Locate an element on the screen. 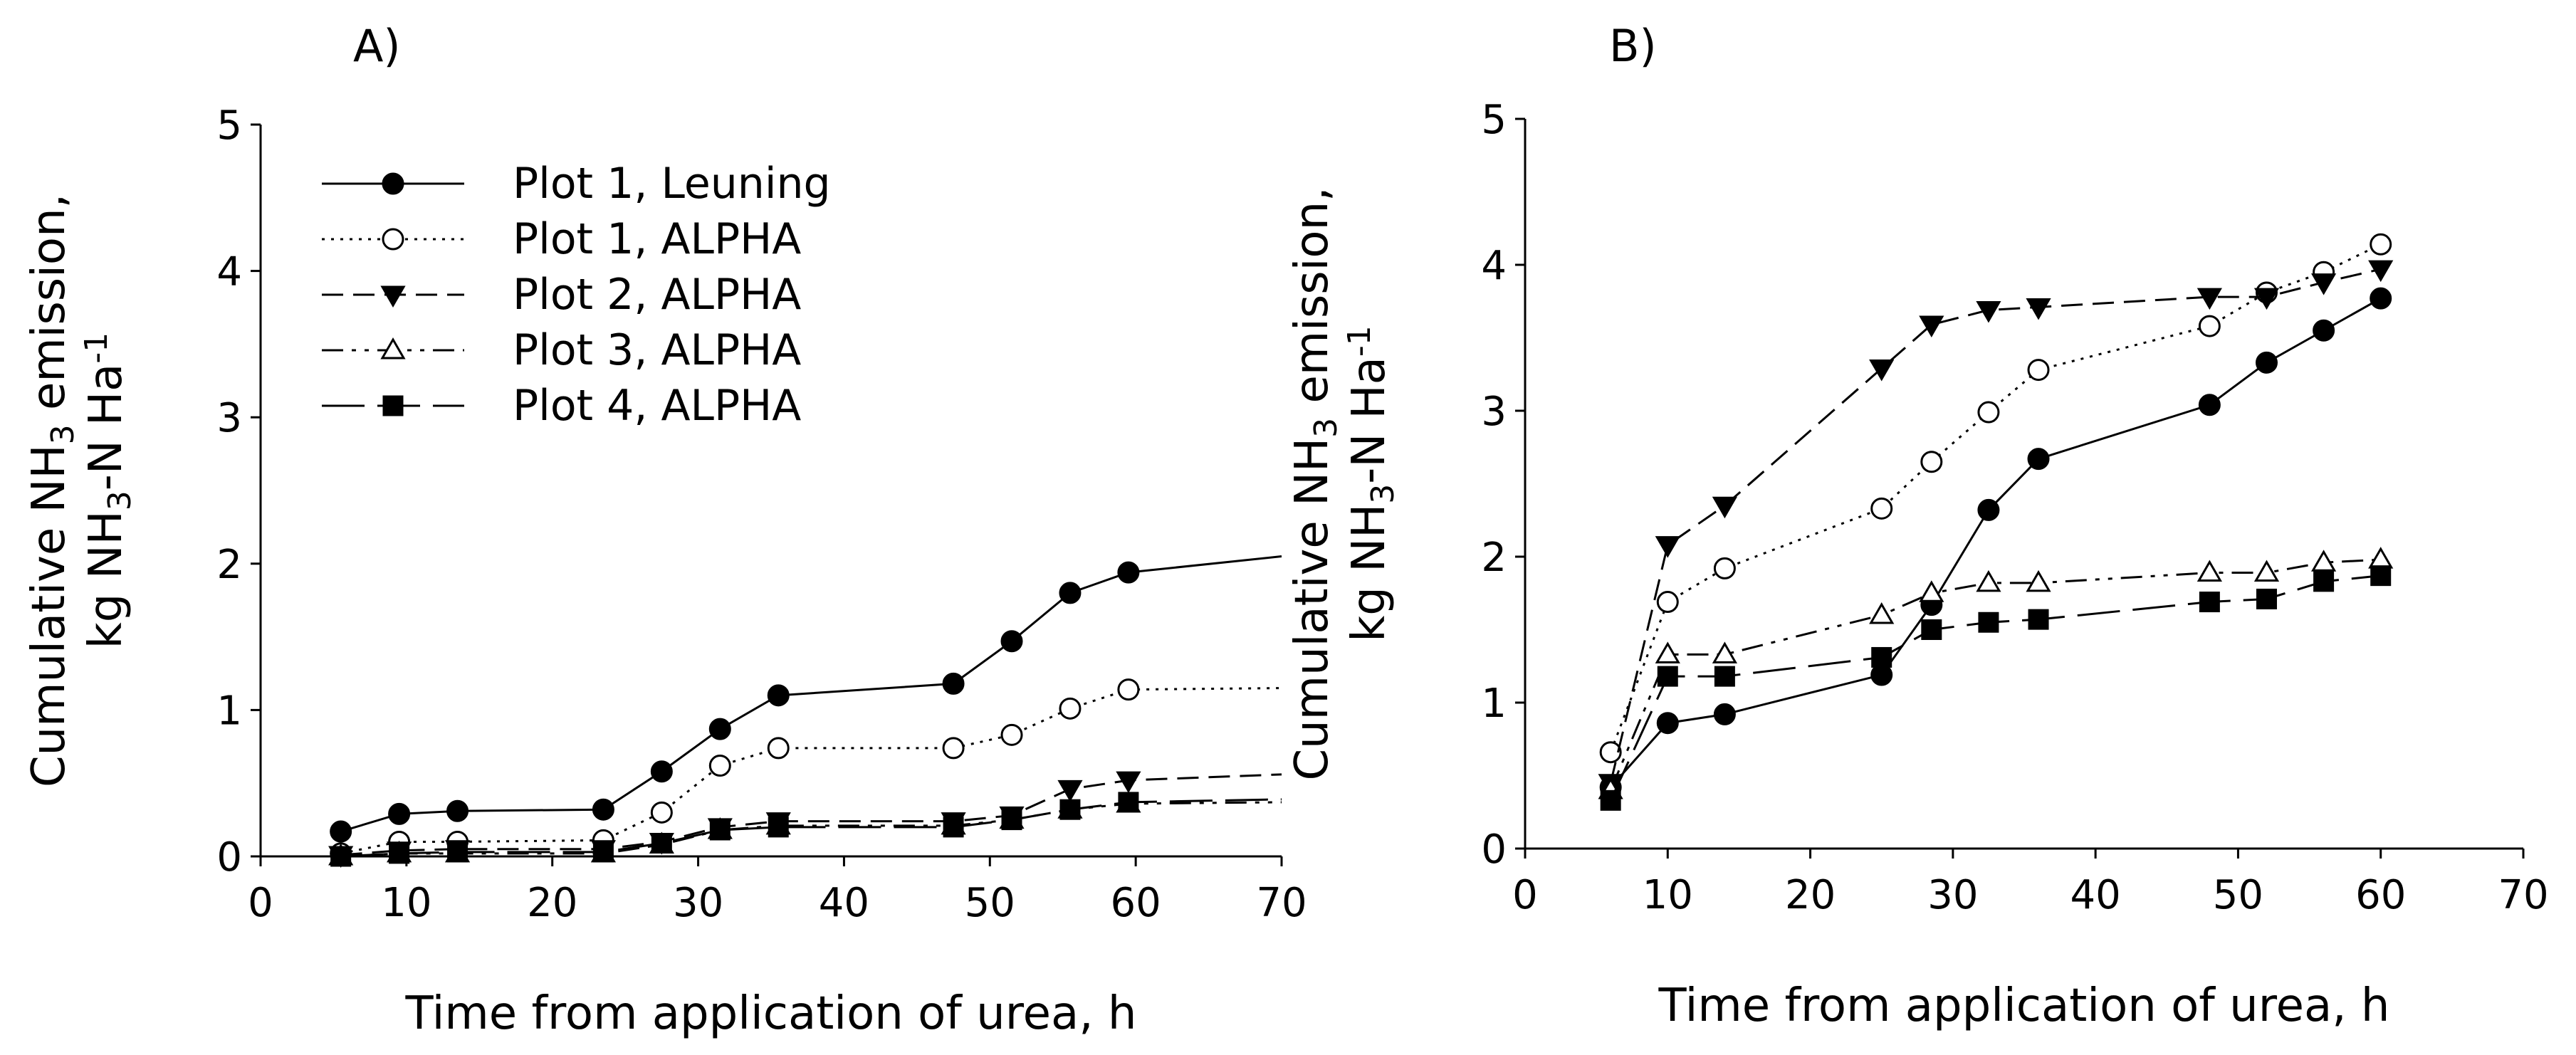 The width and height of the screenshot is (2576, 1055). y-tick-label: 2 is located at coordinates (1494, 558).